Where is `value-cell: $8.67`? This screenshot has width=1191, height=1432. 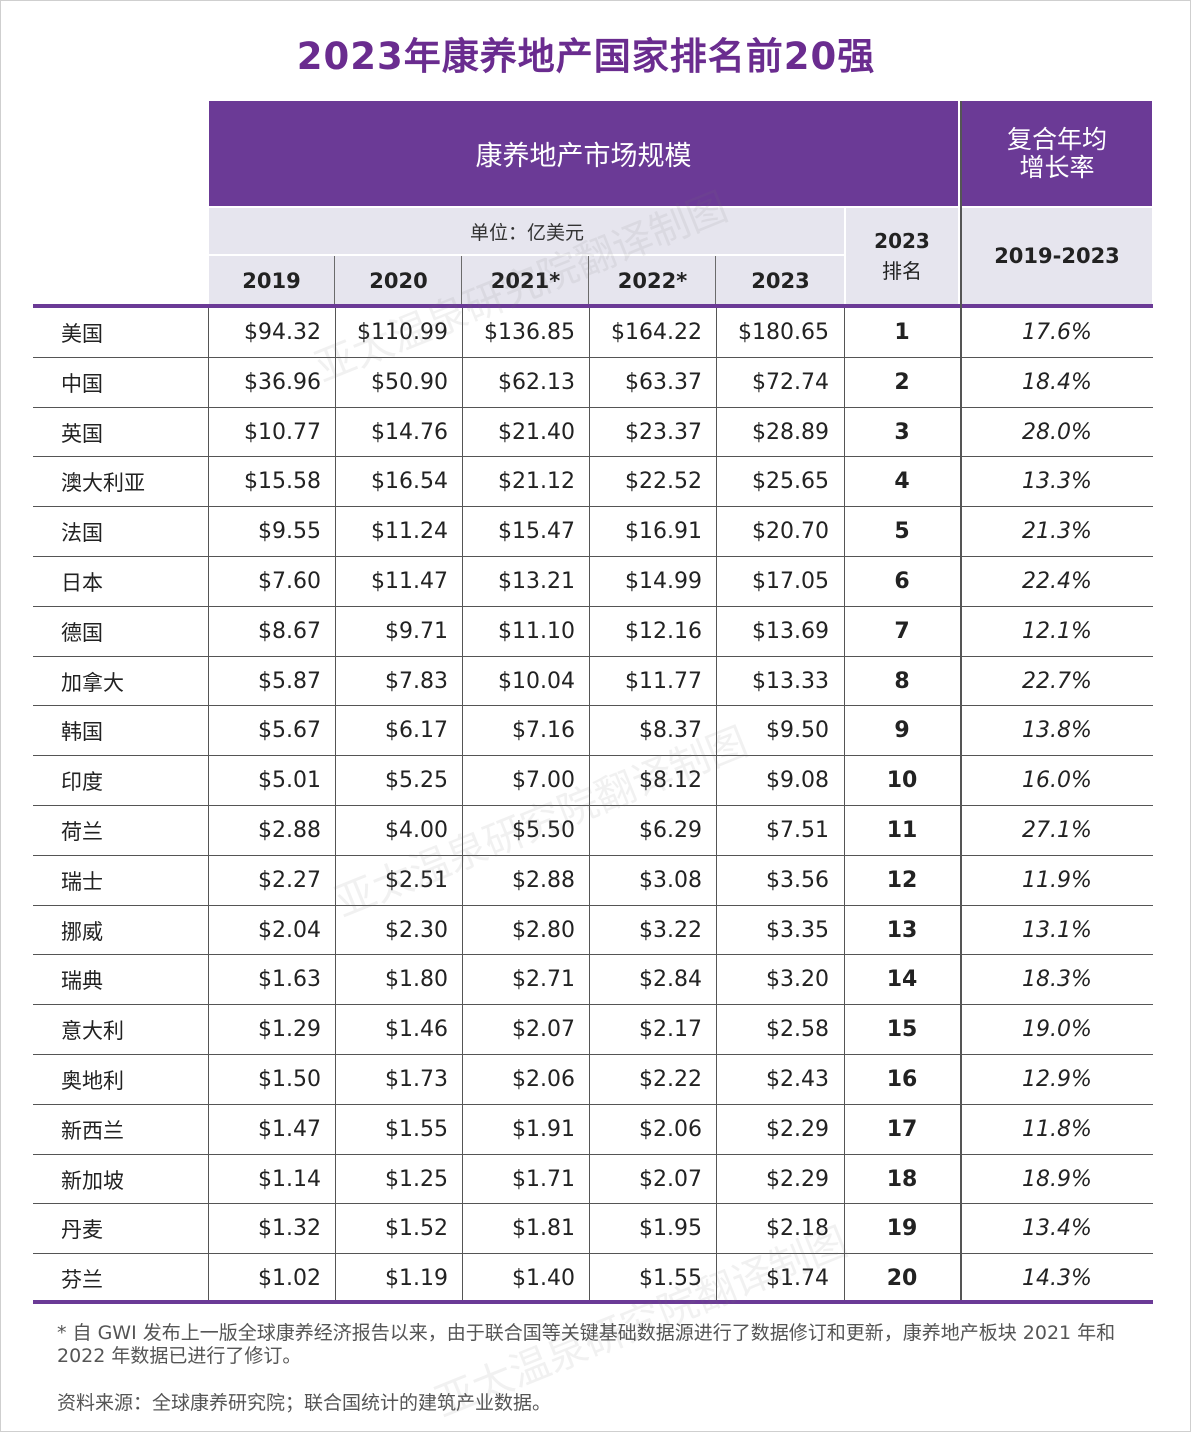
value-cell: $8.67 is located at coordinates (289, 631).